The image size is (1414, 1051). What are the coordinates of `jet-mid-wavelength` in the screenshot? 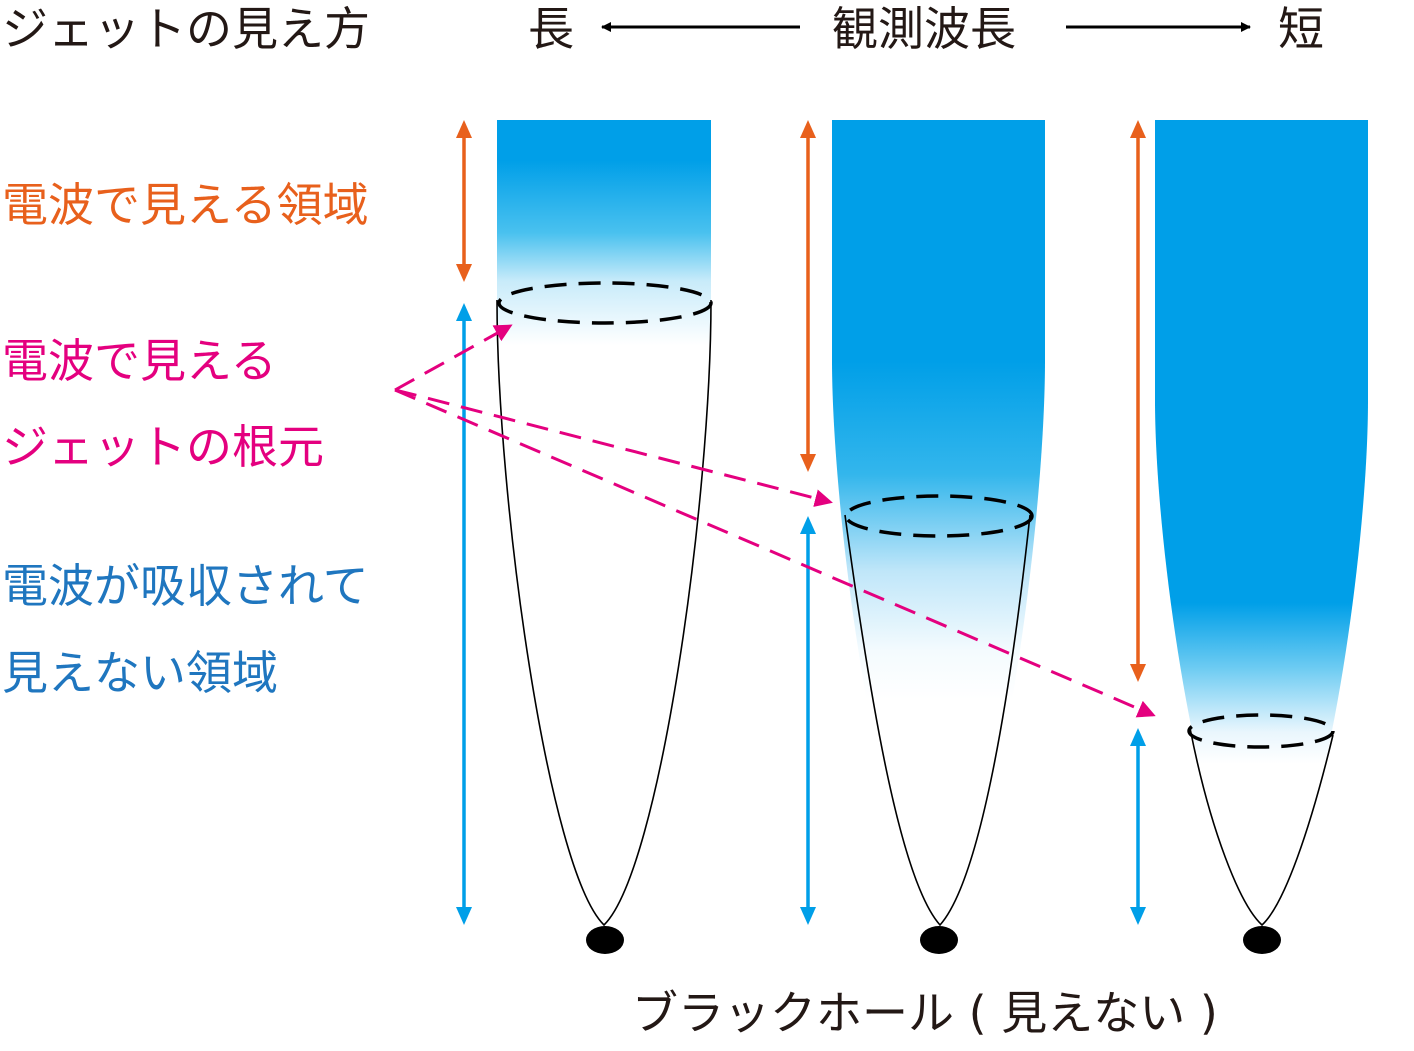 It's located at (938, 522).